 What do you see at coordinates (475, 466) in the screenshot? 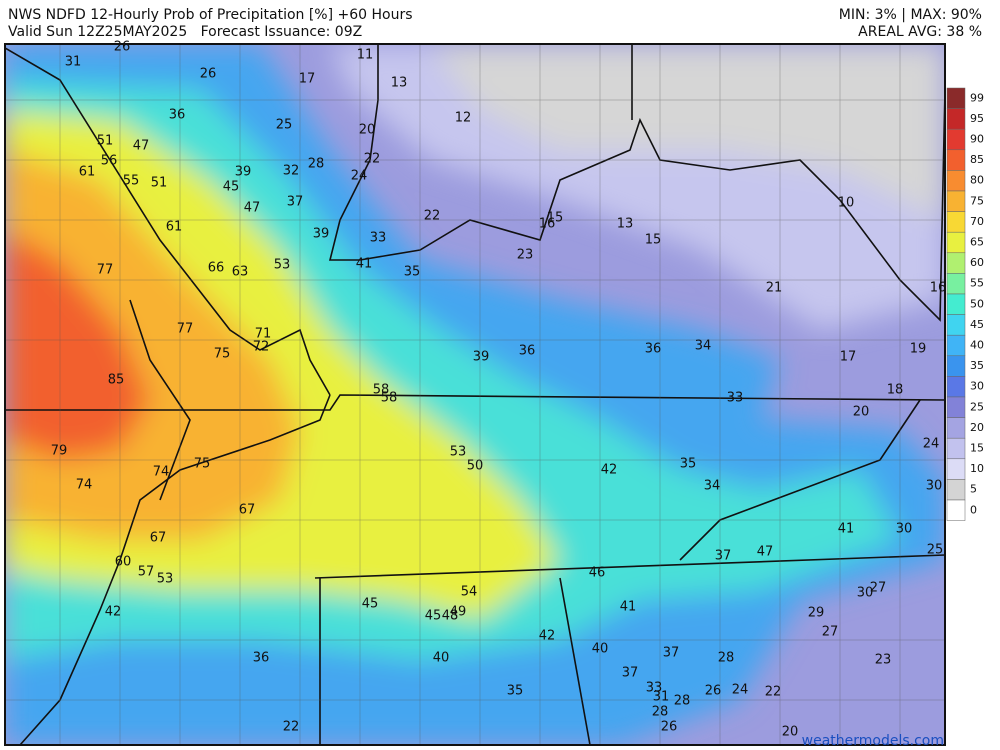
I see `pop-label: 50` at bounding box center [475, 466].